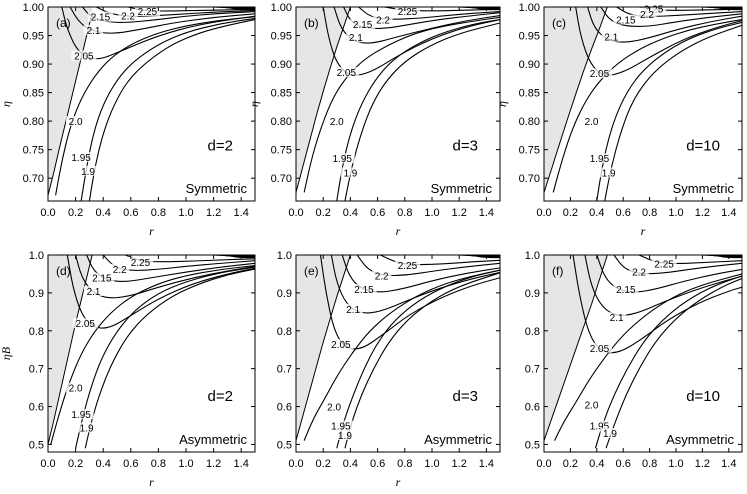  Describe the element at coordinates (532, 445) in the screenshot. I see `y-tick-label: 0.5` at that location.